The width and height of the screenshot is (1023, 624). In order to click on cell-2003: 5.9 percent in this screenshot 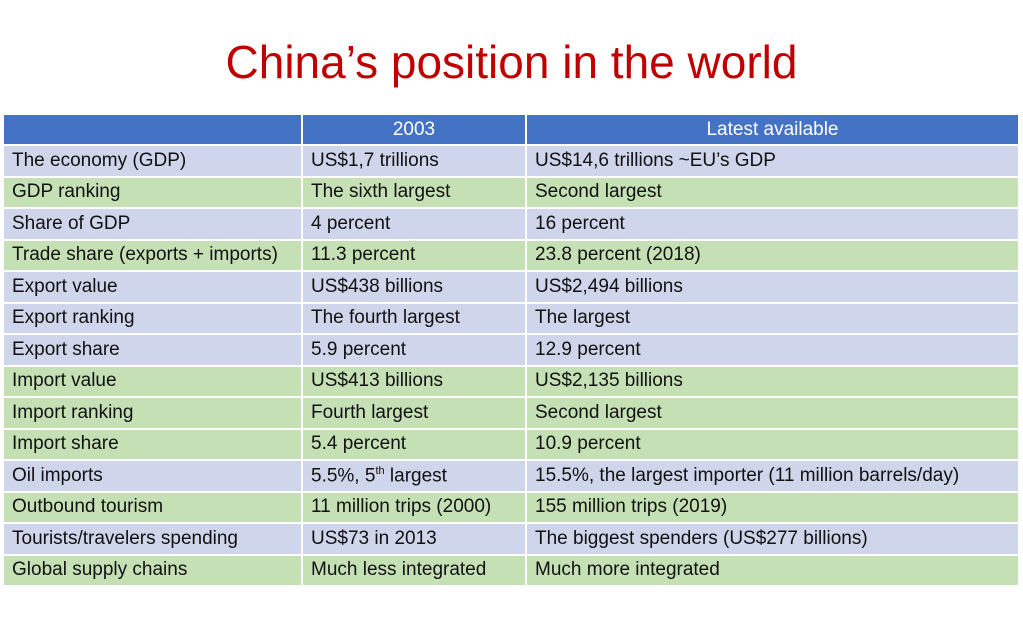, I will do `click(414, 350)`.